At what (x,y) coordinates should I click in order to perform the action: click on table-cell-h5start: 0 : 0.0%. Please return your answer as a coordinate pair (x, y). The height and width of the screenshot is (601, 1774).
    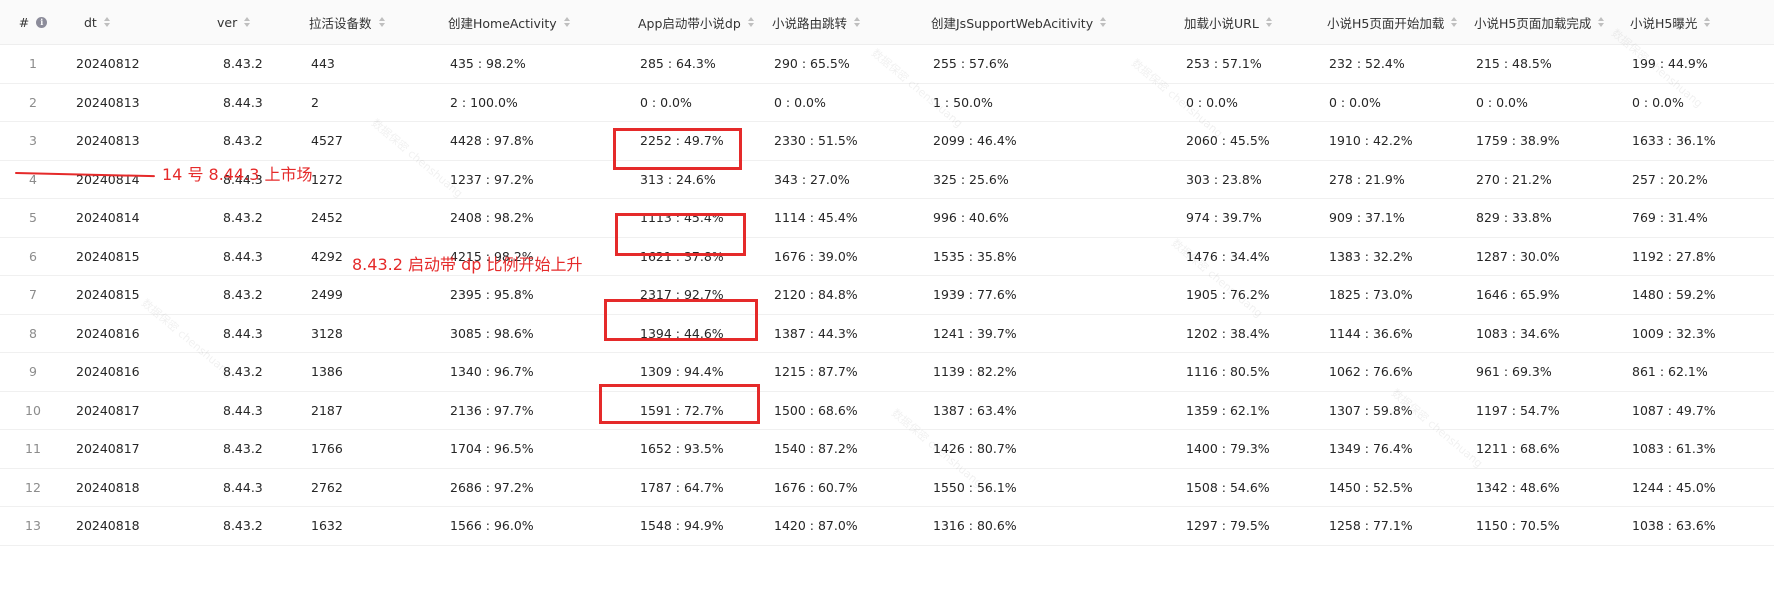
    Looking at the image, I should click on (1383, 102).